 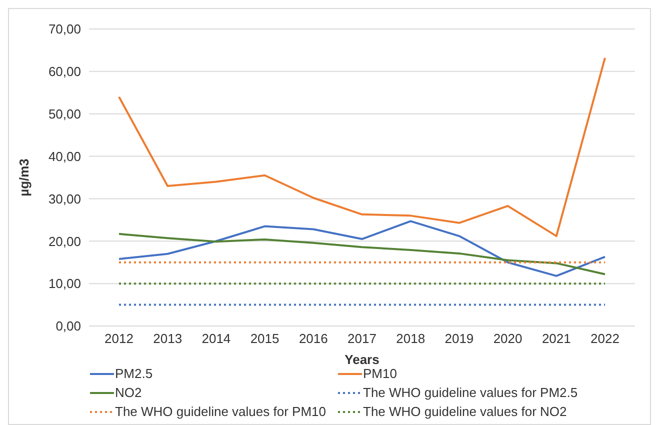 What do you see at coordinates (64, 156) in the screenshot?
I see `y-tick-label: 40,00` at bounding box center [64, 156].